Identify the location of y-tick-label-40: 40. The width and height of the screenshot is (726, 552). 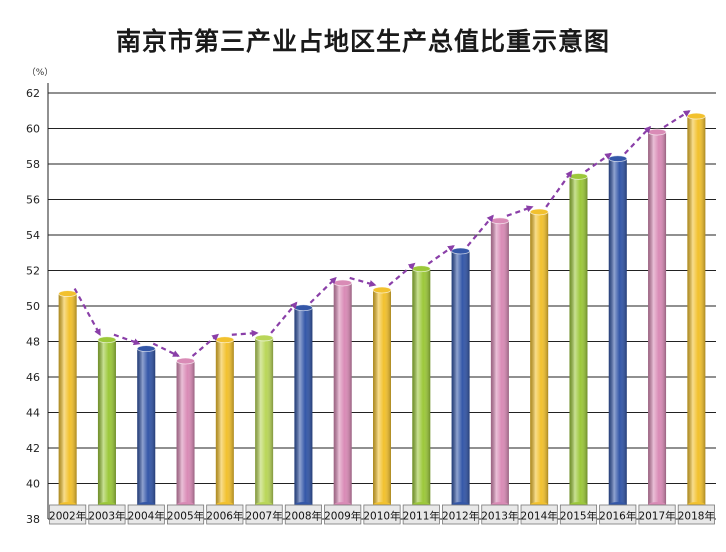
(33, 484).